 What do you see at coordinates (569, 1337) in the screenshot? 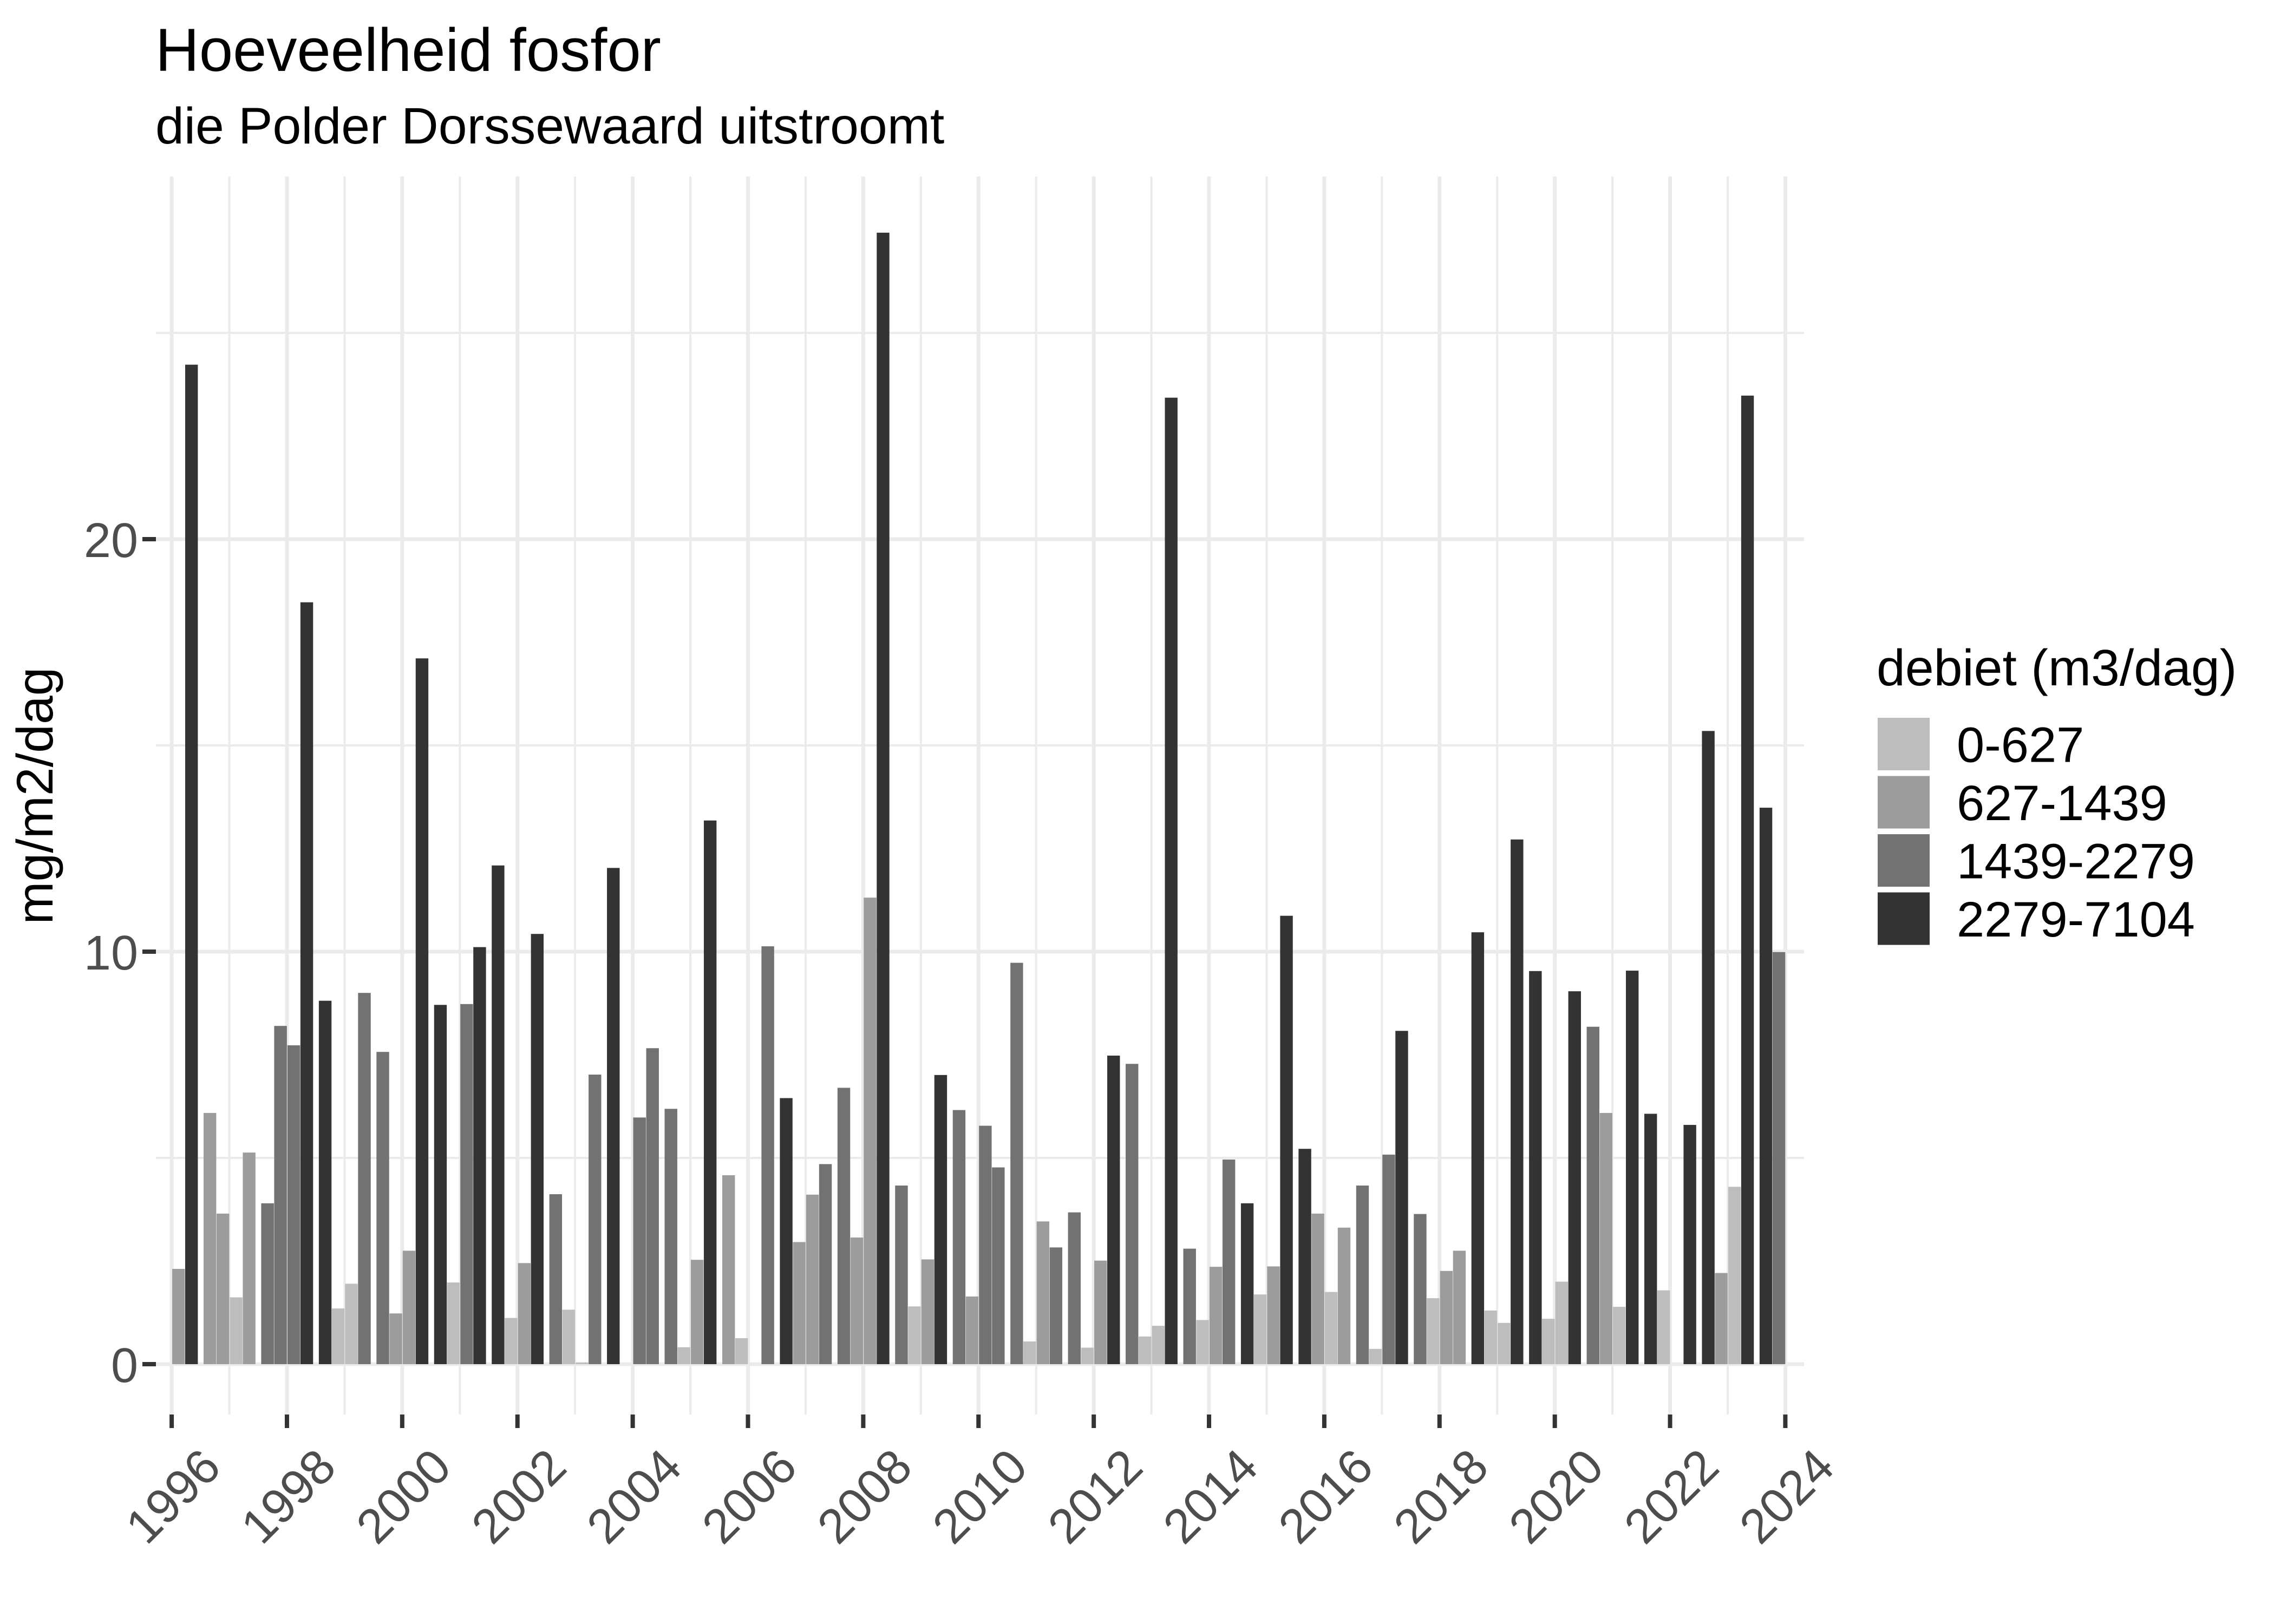
I see `bar-2002-q4` at bounding box center [569, 1337].